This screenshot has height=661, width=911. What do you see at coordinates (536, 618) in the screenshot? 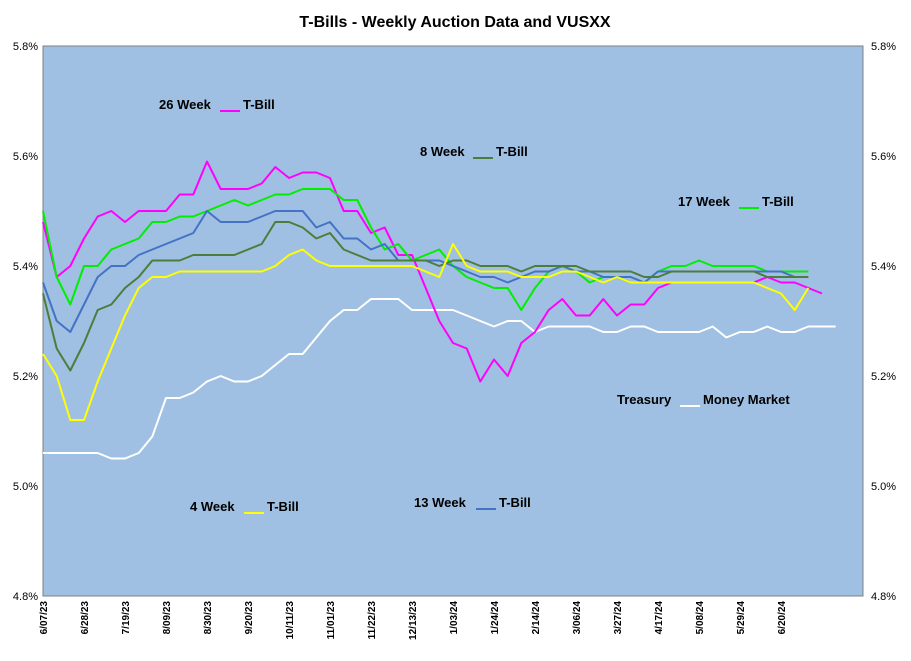
I see `x-tick-label: 2/14/24` at bounding box center [536, 618].